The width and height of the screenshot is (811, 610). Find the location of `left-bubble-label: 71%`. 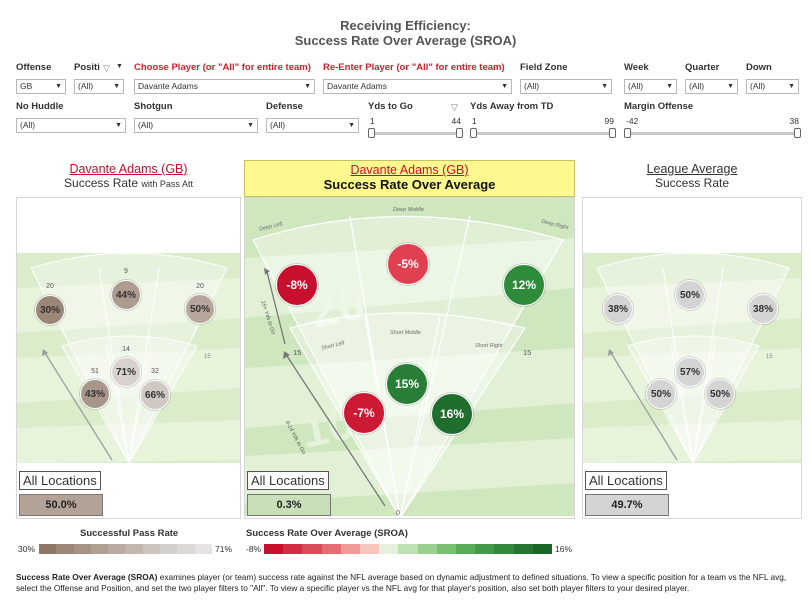

left-bubble-label: 71% is located at coordinates (125, 372).